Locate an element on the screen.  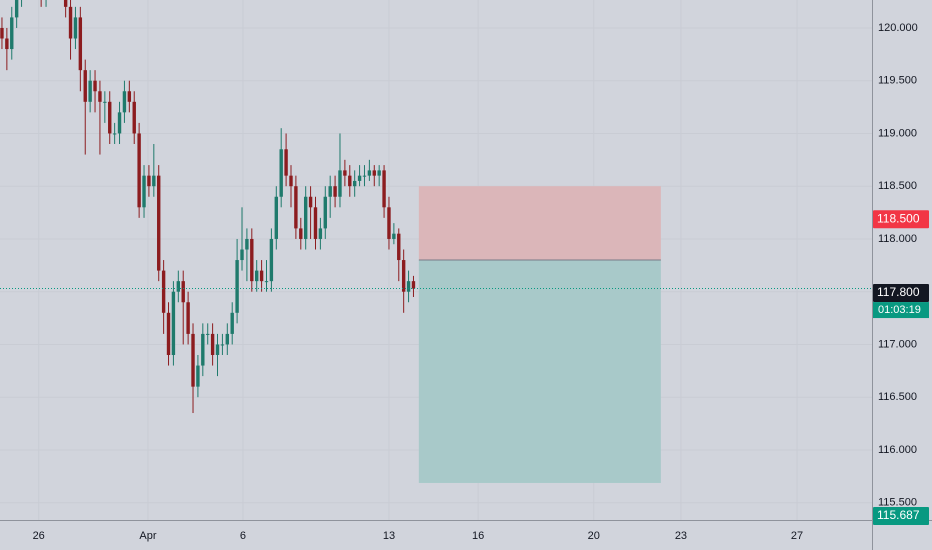
y-tick-label: 118.000 is located at coordinates (897, 239).